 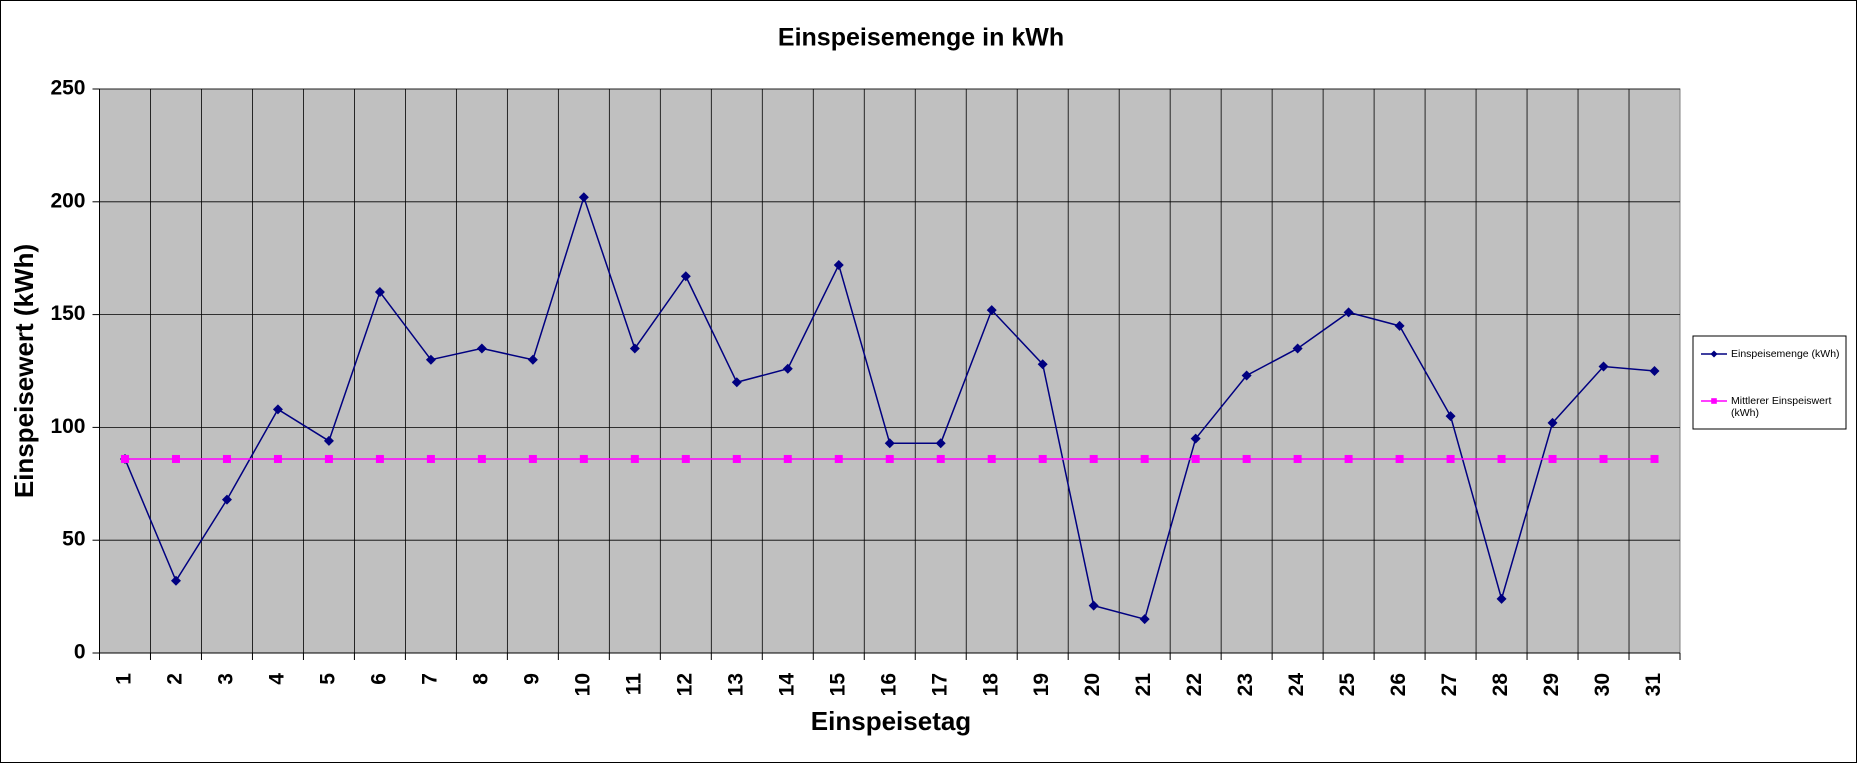 I want to click on x-tick-label: 2, so click(x=175, y=679).